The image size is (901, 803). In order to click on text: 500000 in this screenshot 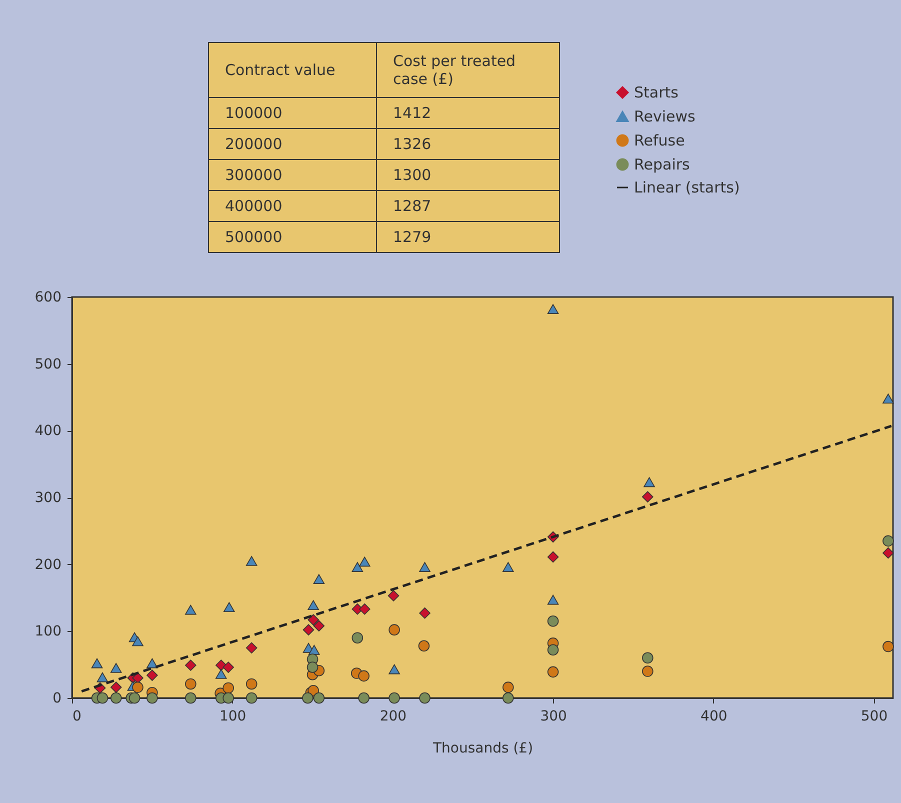, I will do `click(292, 237)`.